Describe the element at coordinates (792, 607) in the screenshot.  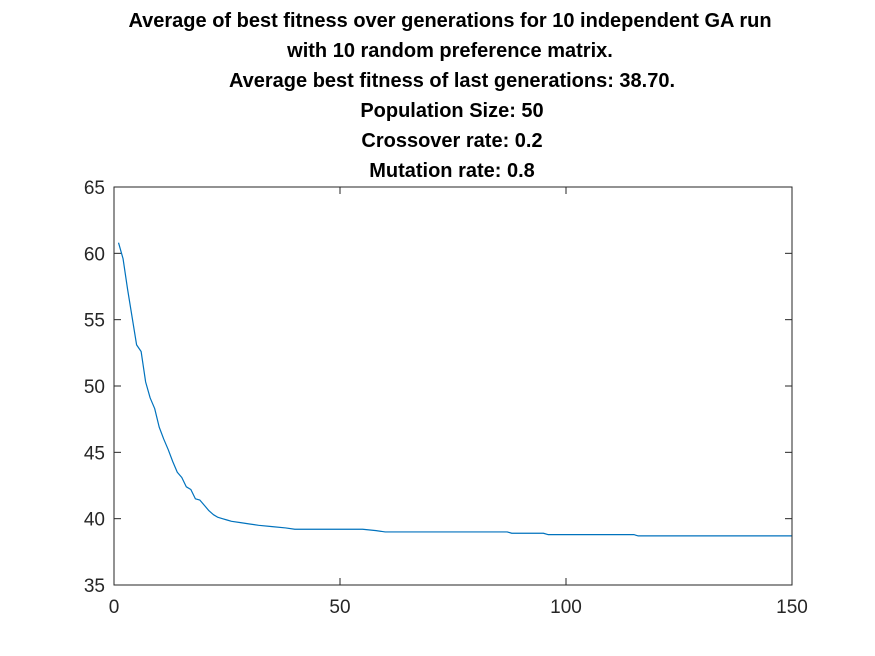
I see `x-tick-label: 150` at that location.